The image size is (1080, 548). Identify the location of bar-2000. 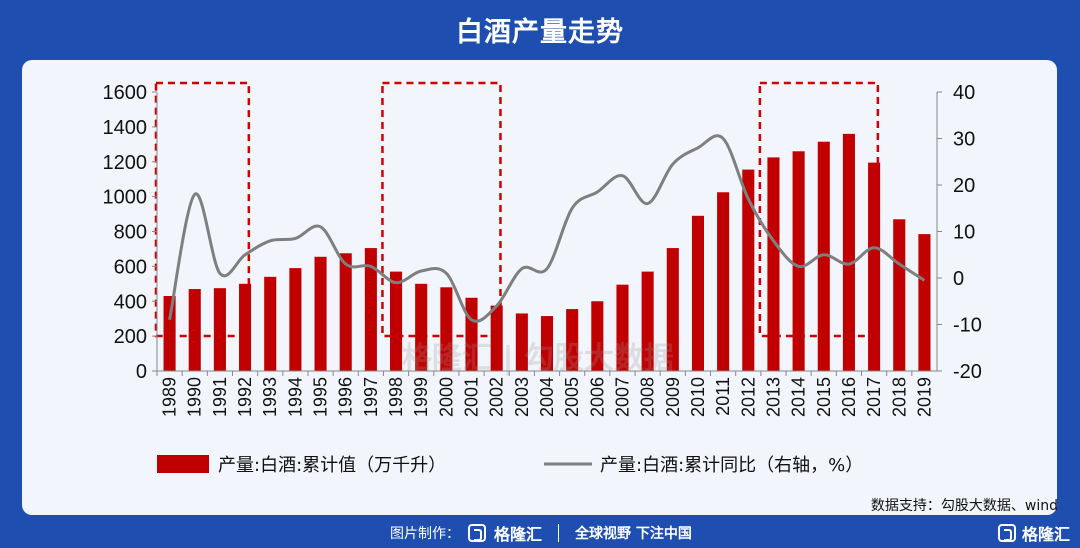
(446, 329).